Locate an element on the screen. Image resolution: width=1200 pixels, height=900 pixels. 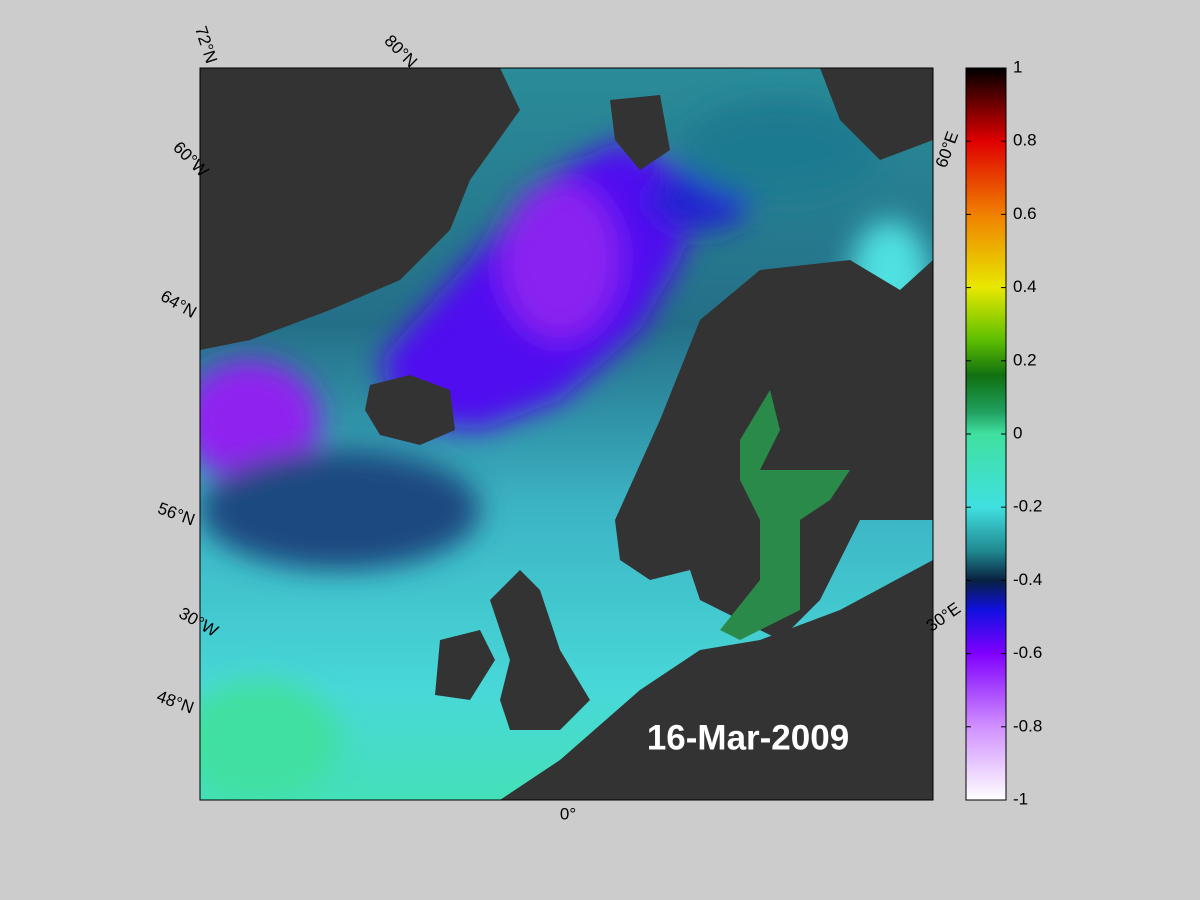
graticule-label: 60°E is located at coordinates (947, 149).